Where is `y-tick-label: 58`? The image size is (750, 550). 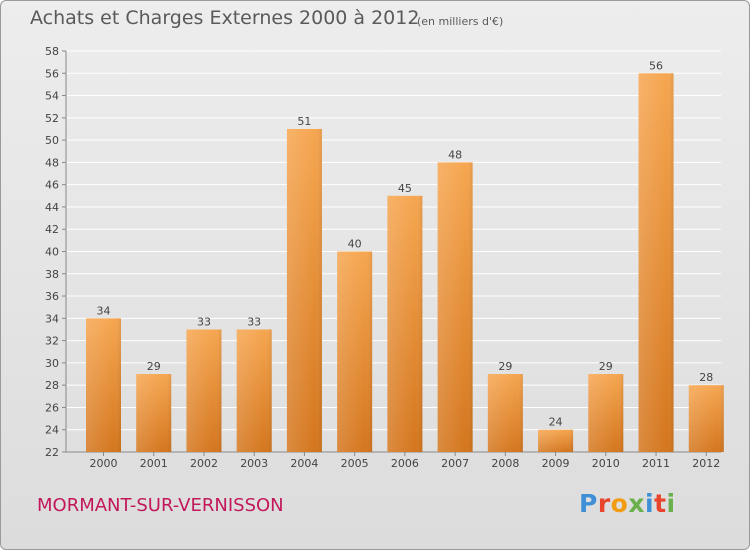
y-tick-label: 58 is located at coordinates (52, 51).